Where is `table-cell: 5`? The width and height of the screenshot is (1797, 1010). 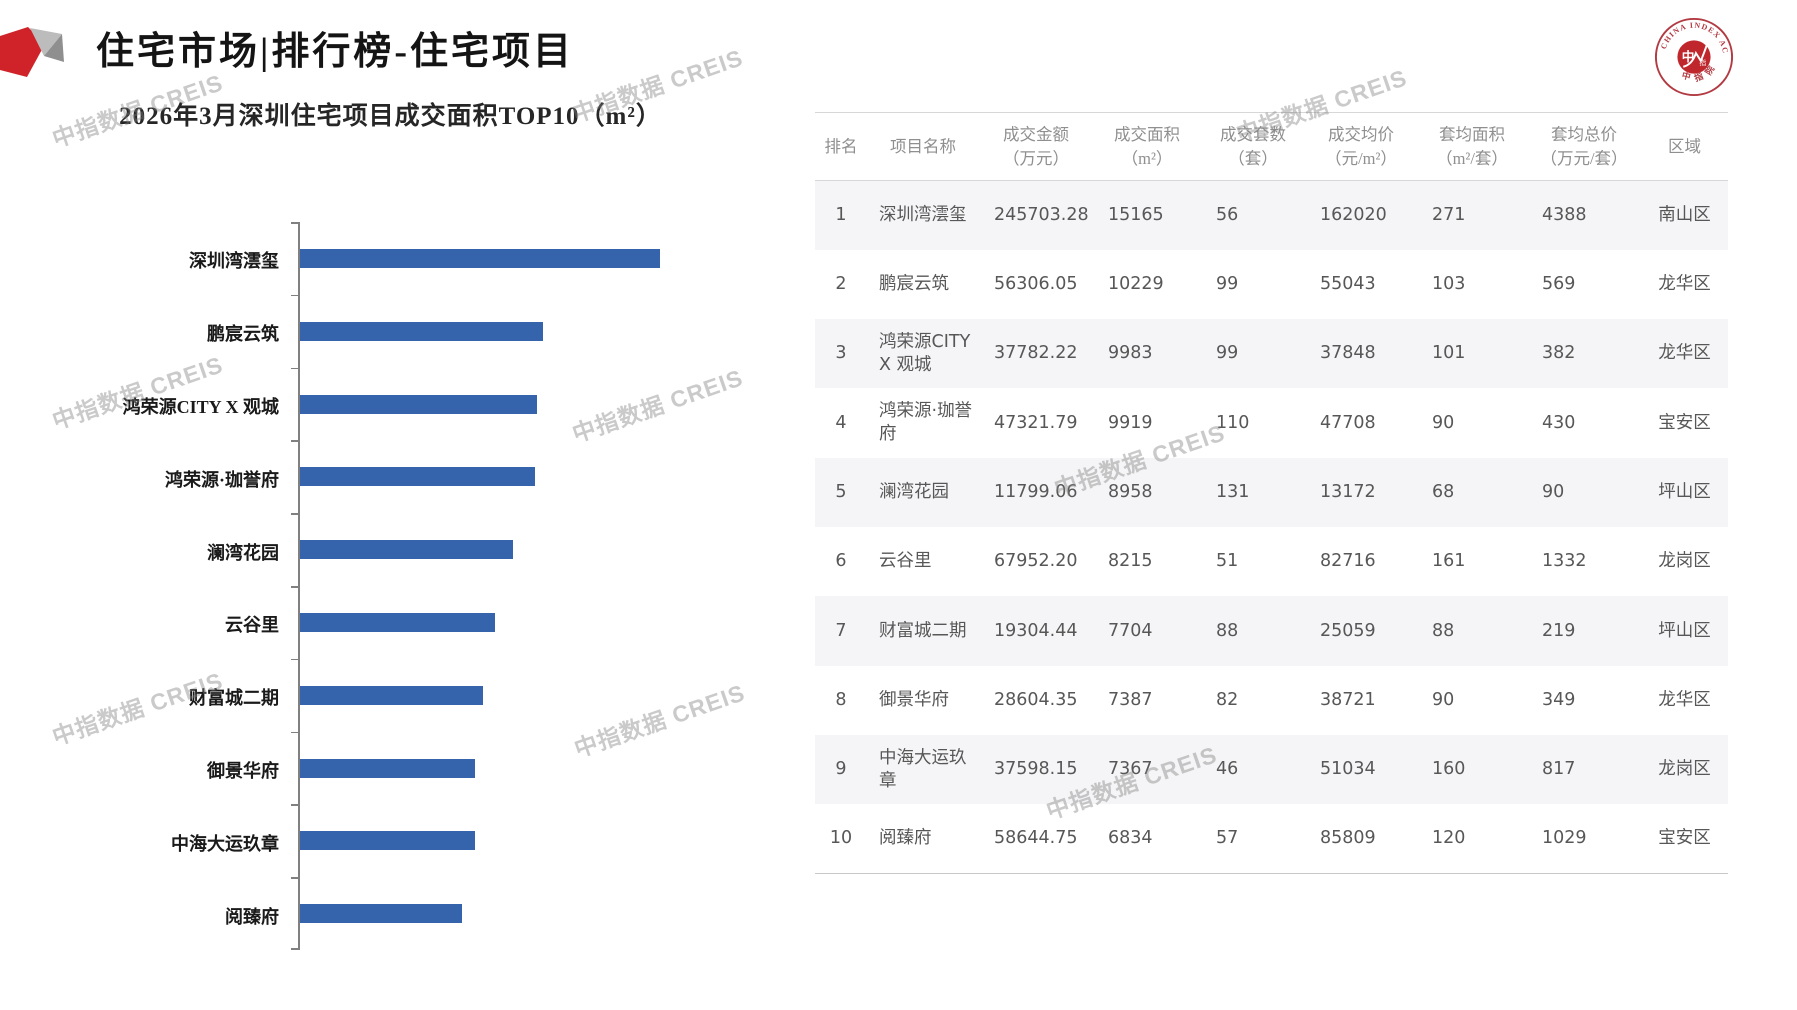
table-cell: 5 is located at coordinates (841, 491).